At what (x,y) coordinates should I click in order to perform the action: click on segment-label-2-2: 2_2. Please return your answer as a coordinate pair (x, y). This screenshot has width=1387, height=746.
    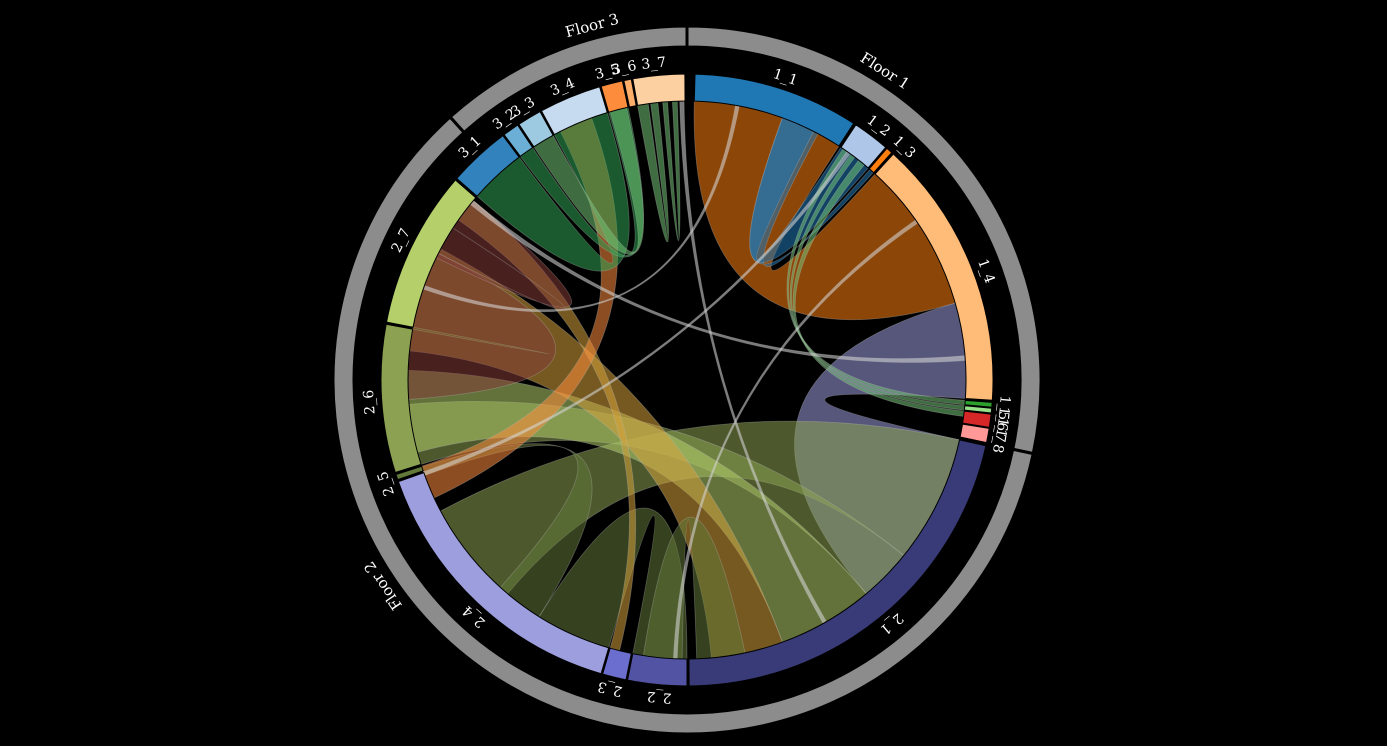
    Looking at the image, I should click on (659, 697).